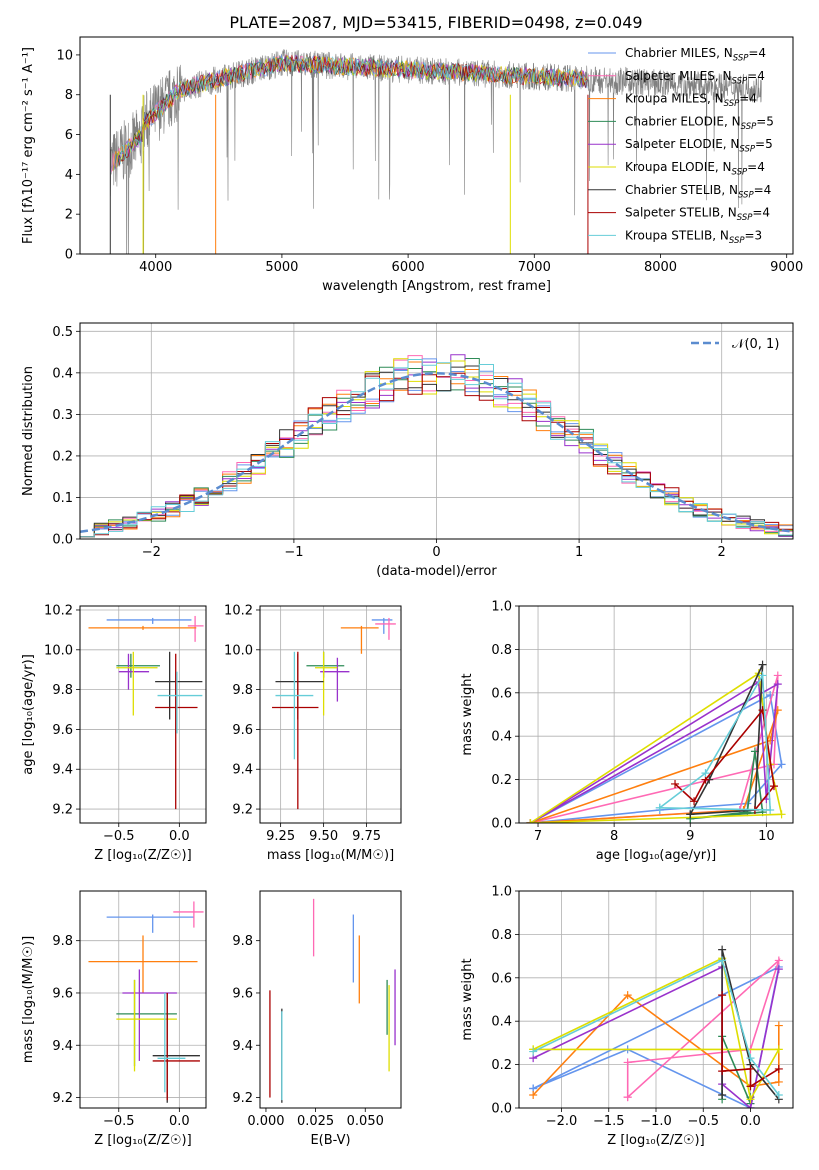 The image size is (819, 1170). What do you see at coordinates (293, 552) in the screenshot?
I see `x-tick-label: −1` at bounding box center [293, 552].